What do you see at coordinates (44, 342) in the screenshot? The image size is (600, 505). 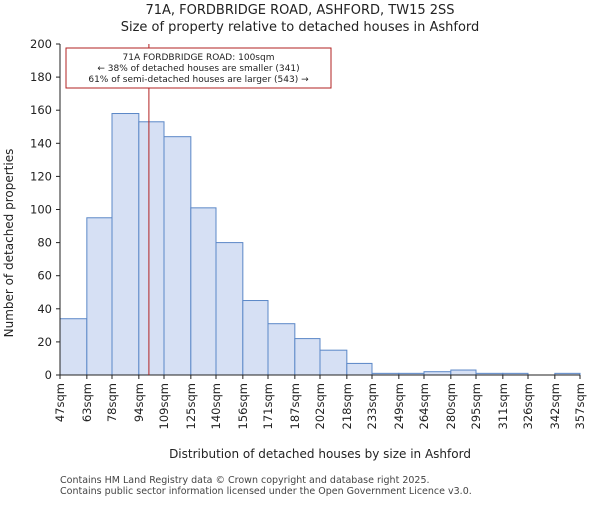 I see `y-tick-label: 20` at bounding box center [44, 342].